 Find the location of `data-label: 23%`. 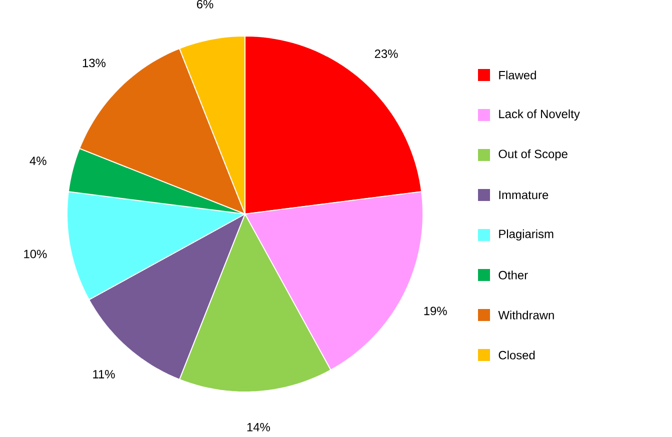

data-label: 23% is located at coordinates (386, 54).